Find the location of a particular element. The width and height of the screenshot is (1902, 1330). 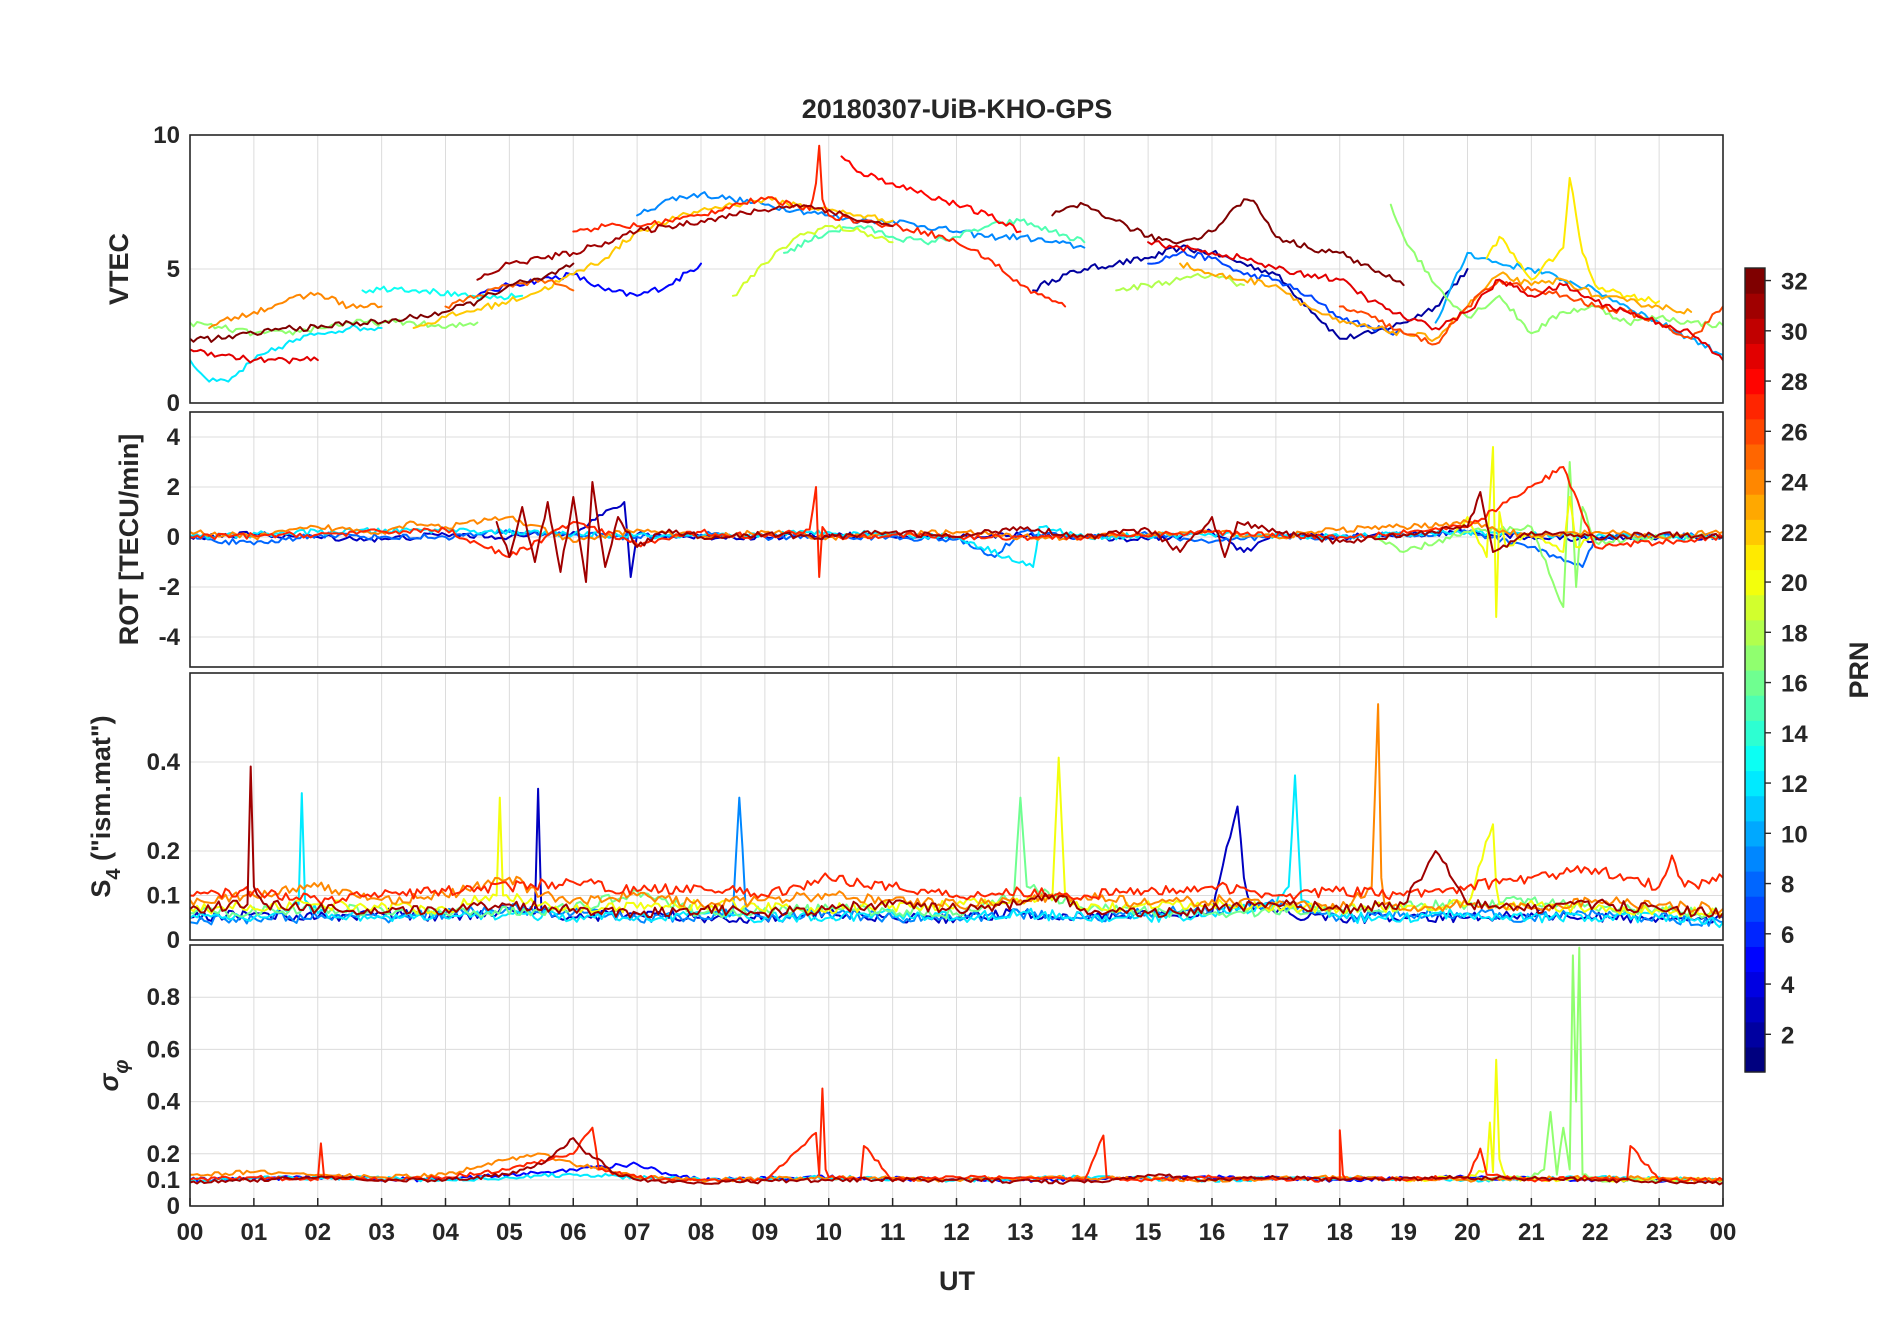

series-group-rot is located at coordinates (956, 532).